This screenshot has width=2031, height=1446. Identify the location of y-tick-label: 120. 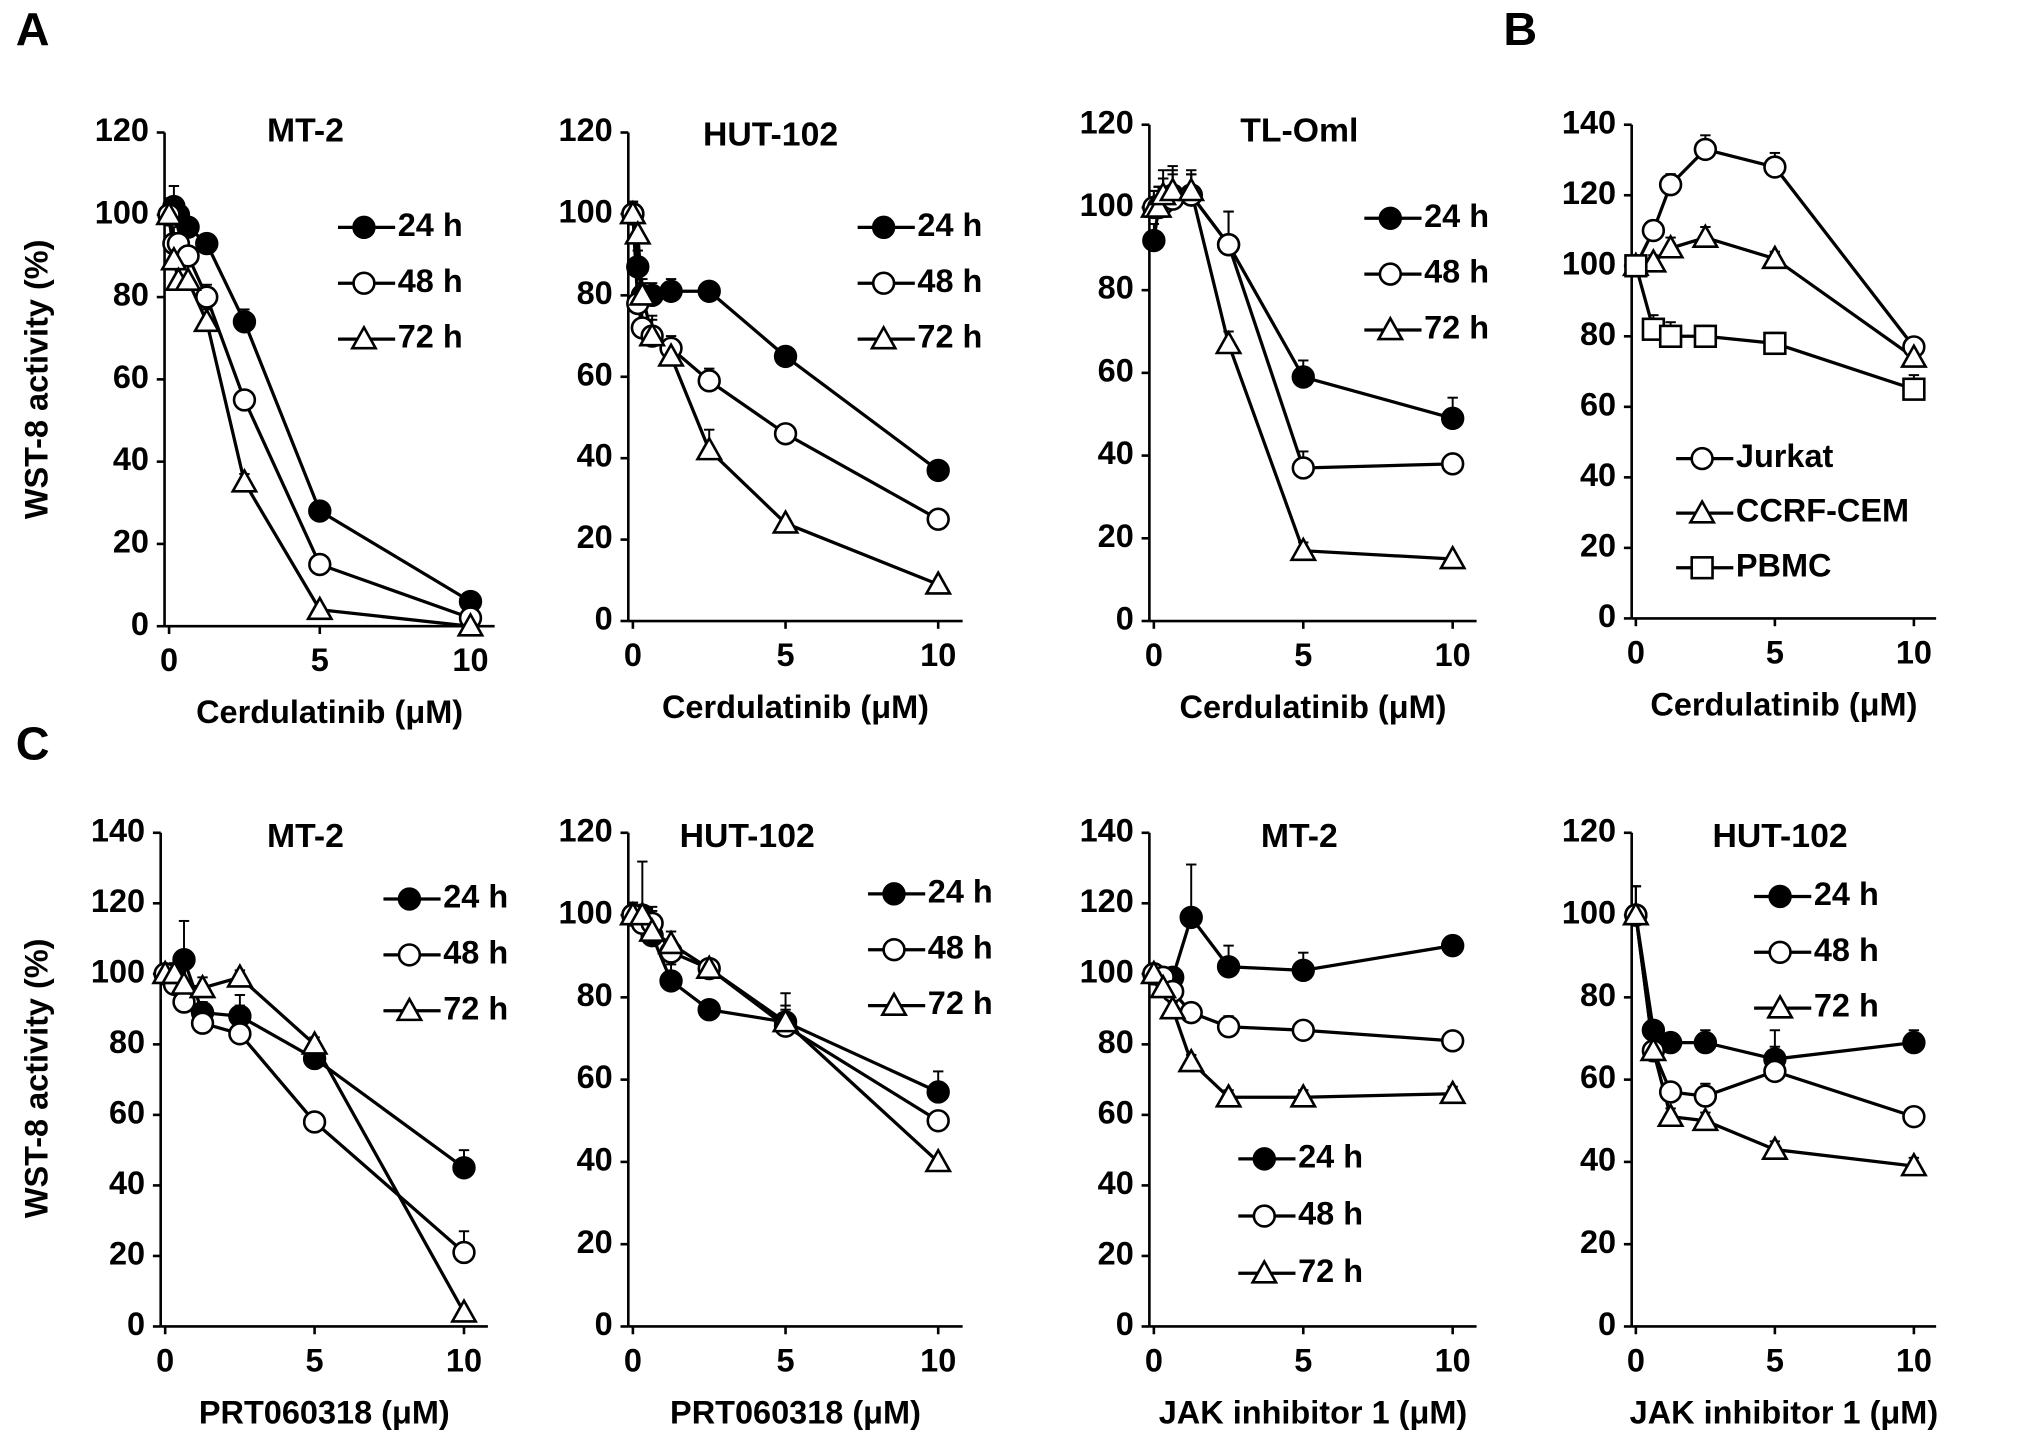
(1107, 122).